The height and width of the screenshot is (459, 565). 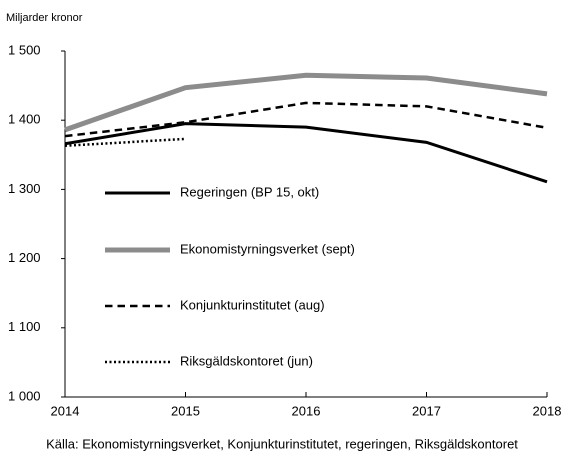 What do you see at coordinates (24, 188) in the screenshot?
I see `y-tick-label: 1 300` at bounding box center [24, 188].